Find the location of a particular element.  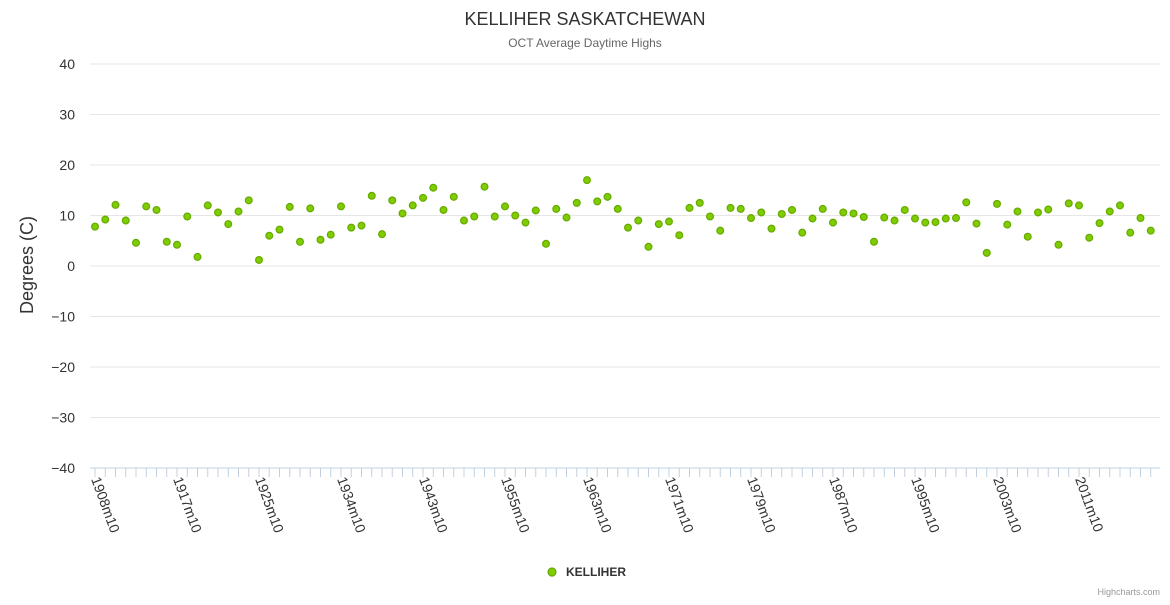

credits-link: Highcharts.com is located at coordinates (1128, 592).